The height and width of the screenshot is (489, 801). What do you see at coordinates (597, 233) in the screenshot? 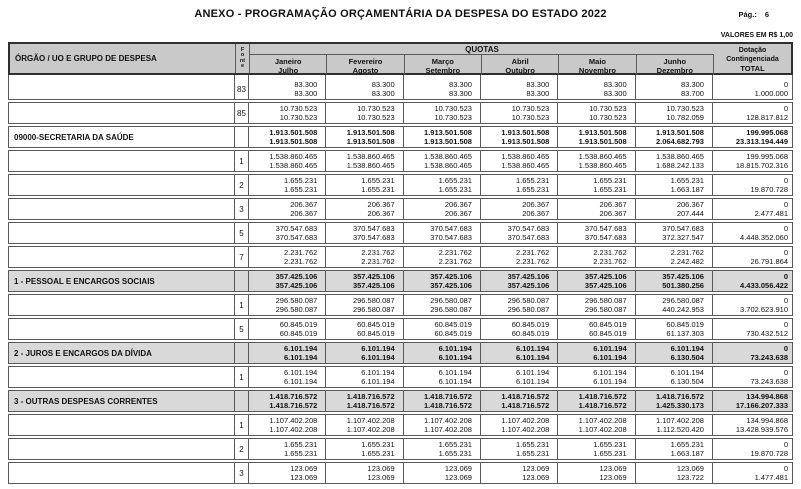
I see `month-value-cell: 370.547.683 370.547.683` at bounding box center [597, 233].